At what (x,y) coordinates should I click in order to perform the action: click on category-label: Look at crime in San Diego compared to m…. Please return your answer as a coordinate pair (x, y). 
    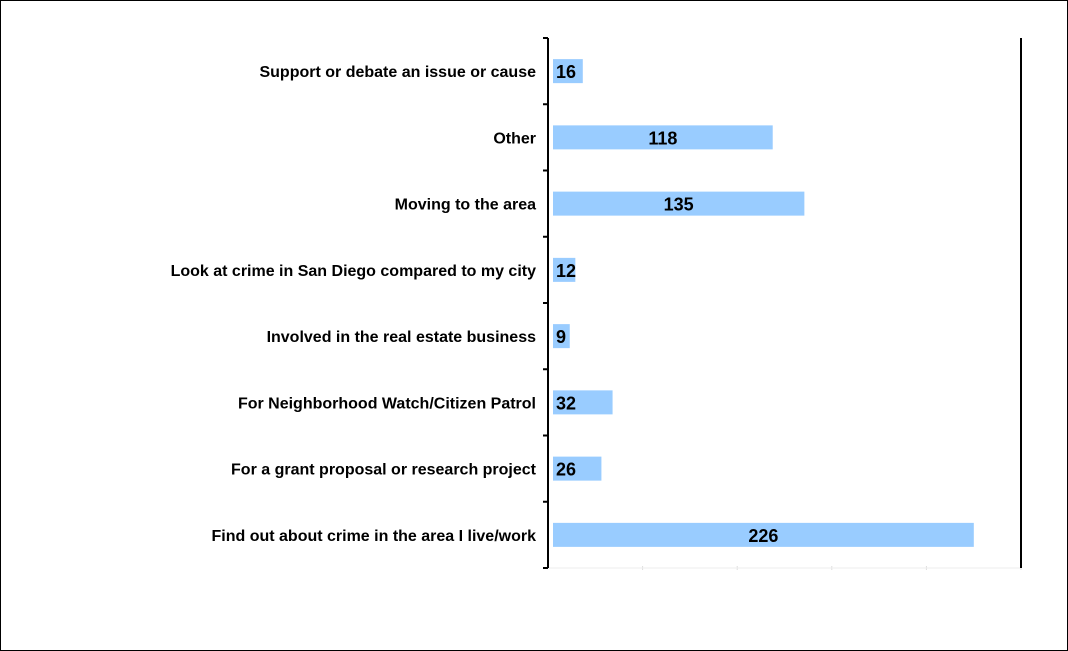
    Looking at the image, I should click on (354, 271).